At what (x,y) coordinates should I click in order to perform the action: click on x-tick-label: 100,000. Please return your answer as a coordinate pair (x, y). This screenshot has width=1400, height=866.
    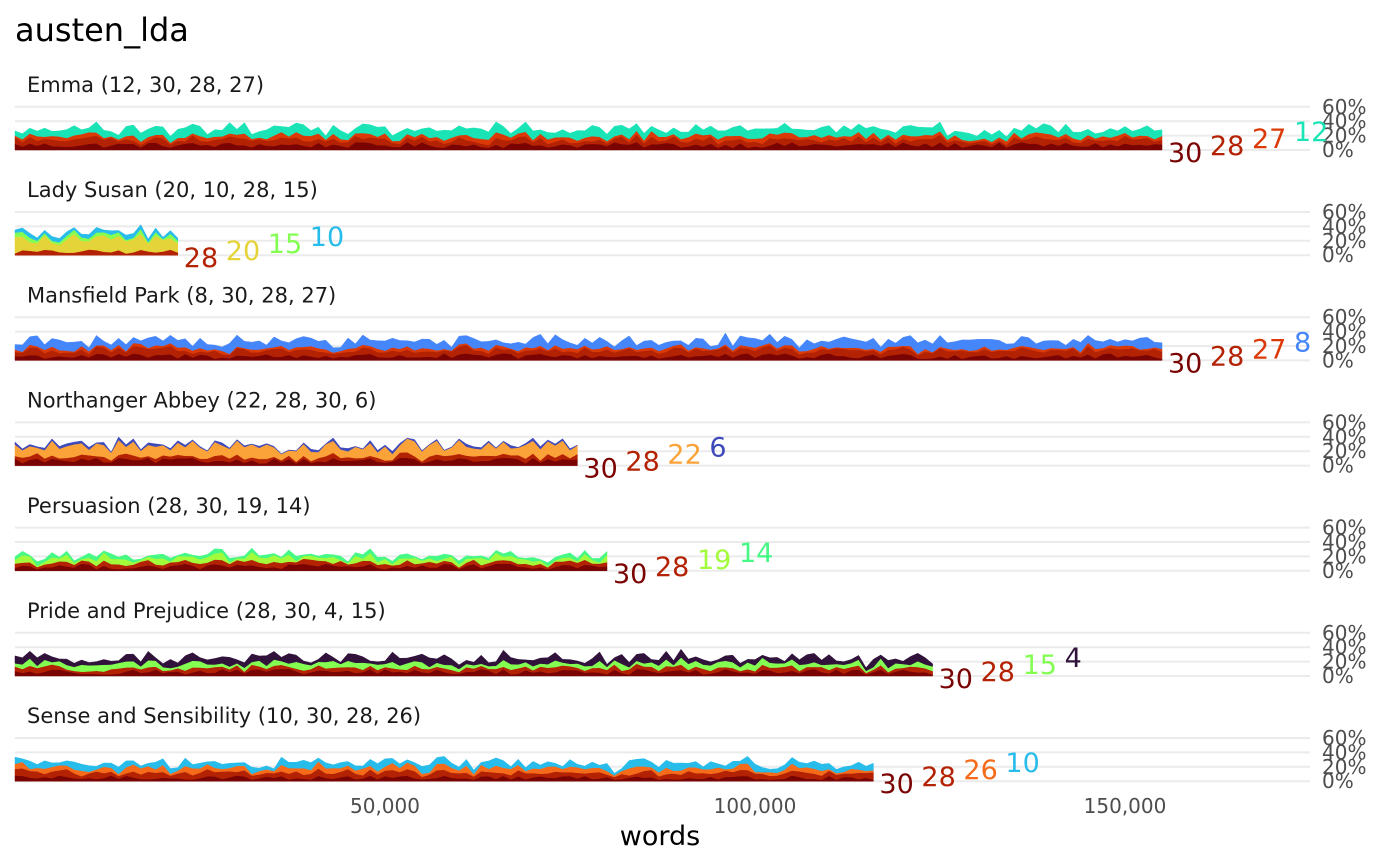
    Looking at the image, I should click on (755, 806).